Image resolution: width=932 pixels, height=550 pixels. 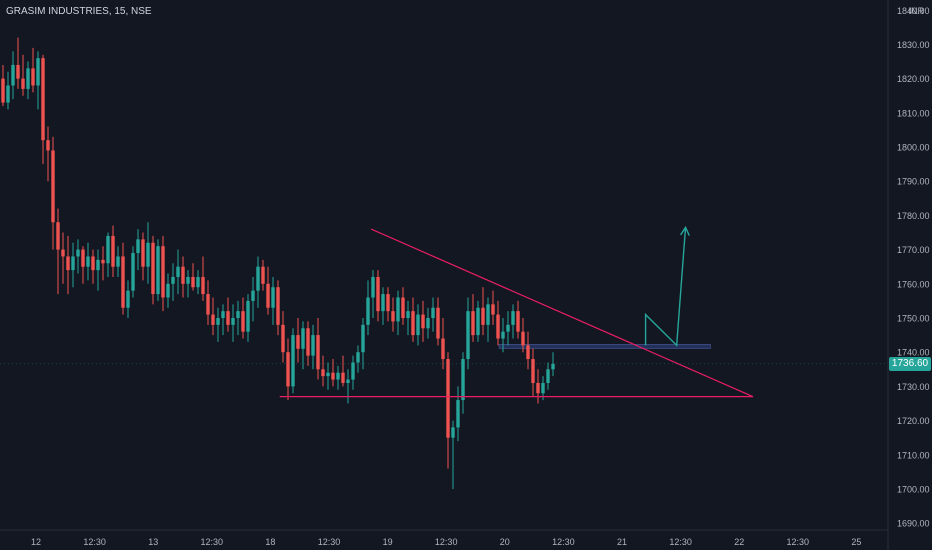 I want to click on symbol-title: GRASIM INDUSTRIES, 15, NSE, so click(x=79, y=11).